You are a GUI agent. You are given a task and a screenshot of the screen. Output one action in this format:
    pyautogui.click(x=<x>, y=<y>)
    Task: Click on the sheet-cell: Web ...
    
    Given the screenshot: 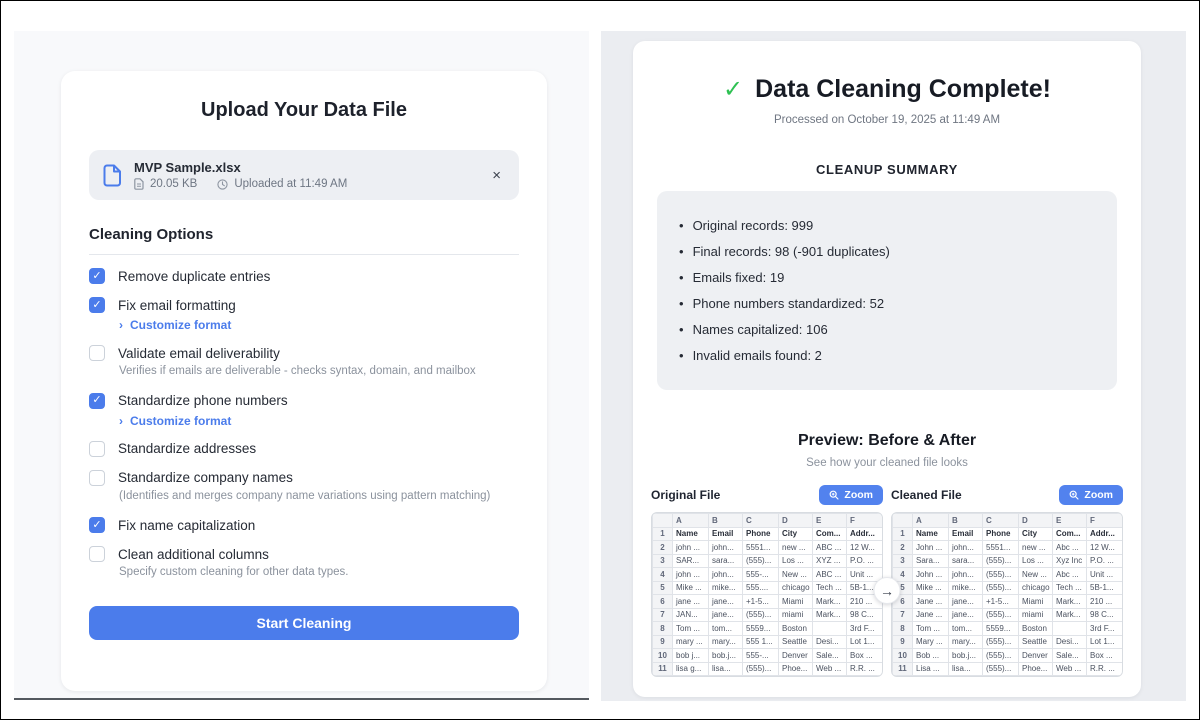 What is the action you would take?
    pyautogui.click(x=1069, y=668)
    